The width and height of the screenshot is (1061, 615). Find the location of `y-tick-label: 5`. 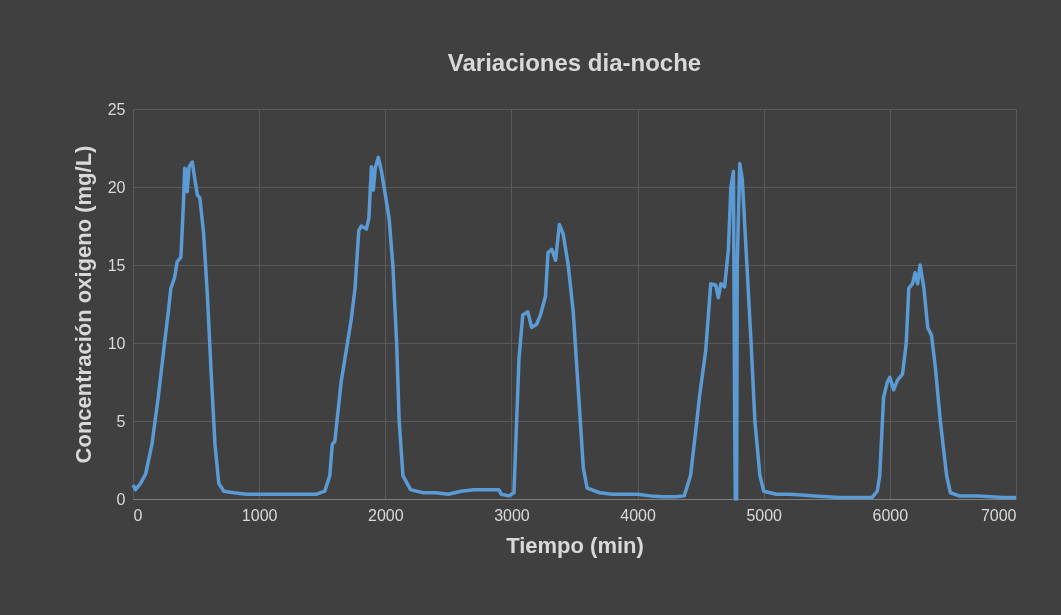

y-tick-label: 5 is located at coordinates (121, 421).